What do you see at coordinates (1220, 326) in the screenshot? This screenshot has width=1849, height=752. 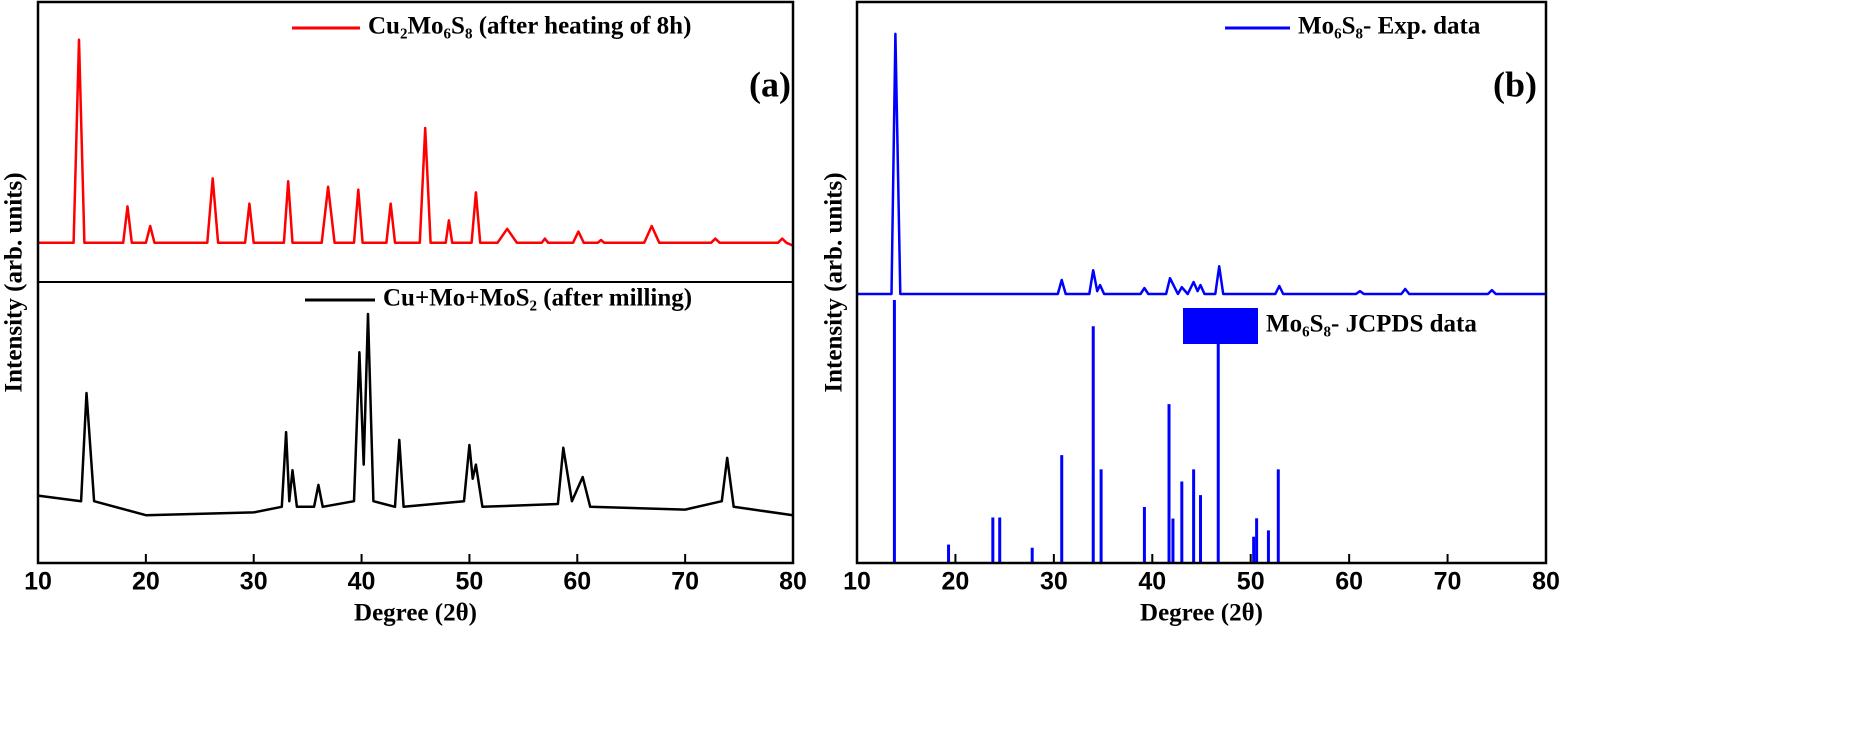 I see `legend-swatch` at bounding box center [1220, 326].